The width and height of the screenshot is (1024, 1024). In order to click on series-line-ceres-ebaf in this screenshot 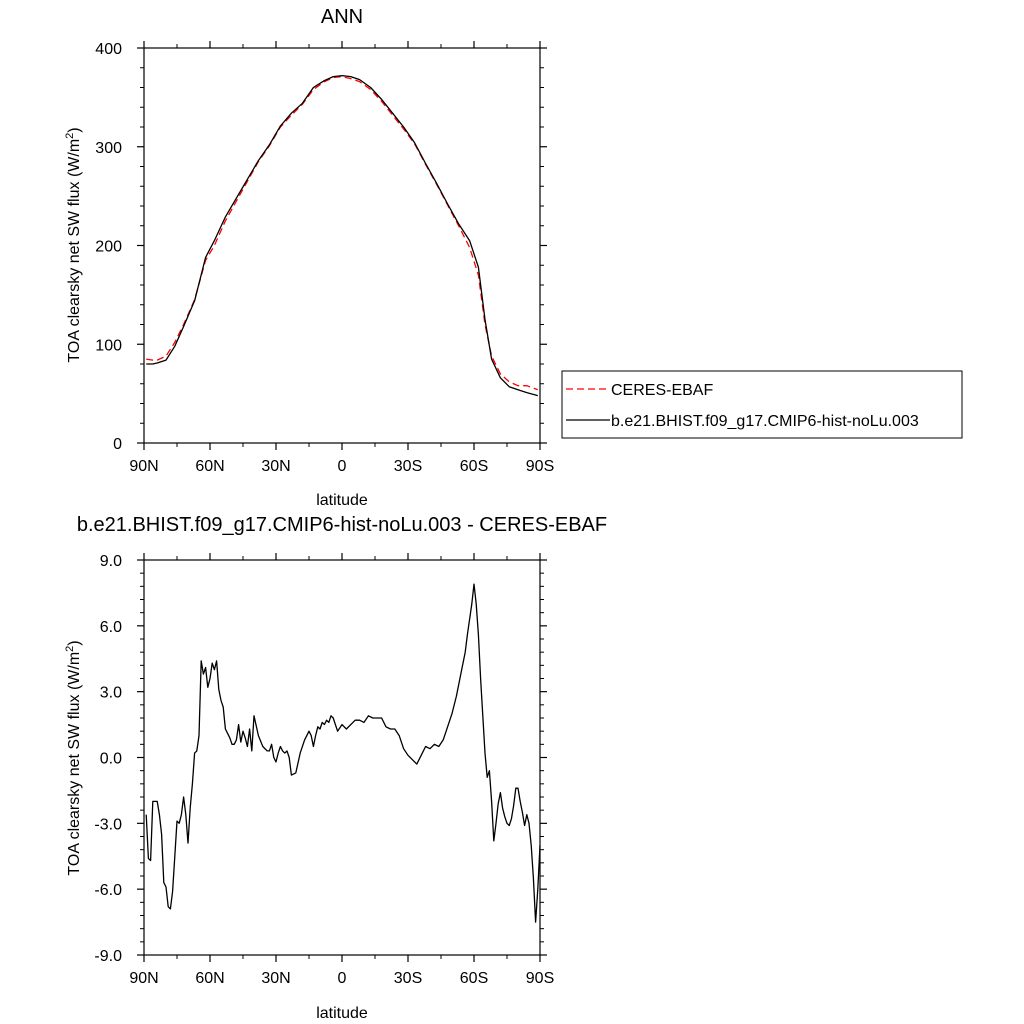, I will do `click(342, 233)`.